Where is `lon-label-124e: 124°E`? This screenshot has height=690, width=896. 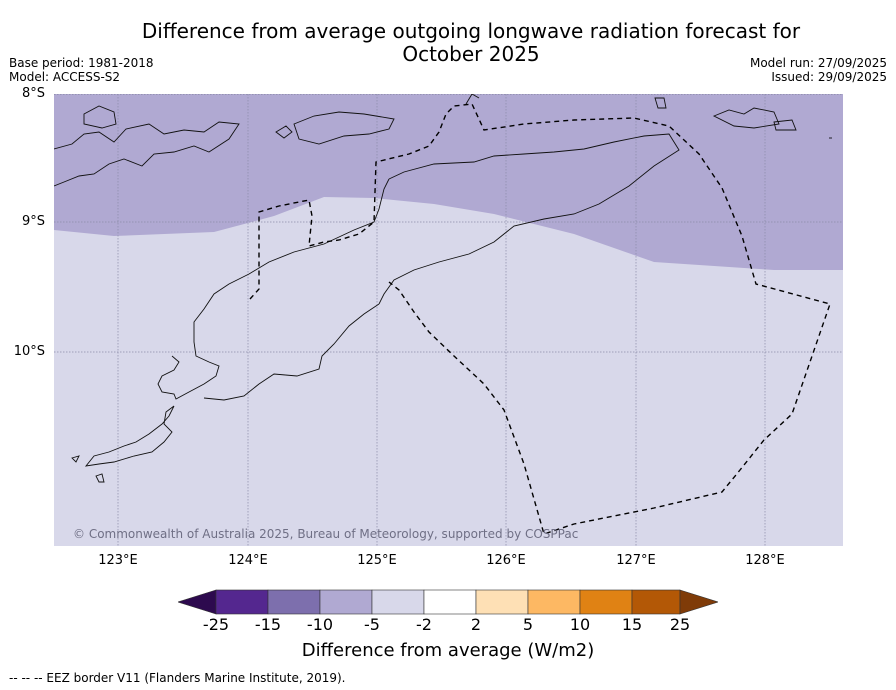
lon-label-124e: 124°E is located at coordinates (248, 560).